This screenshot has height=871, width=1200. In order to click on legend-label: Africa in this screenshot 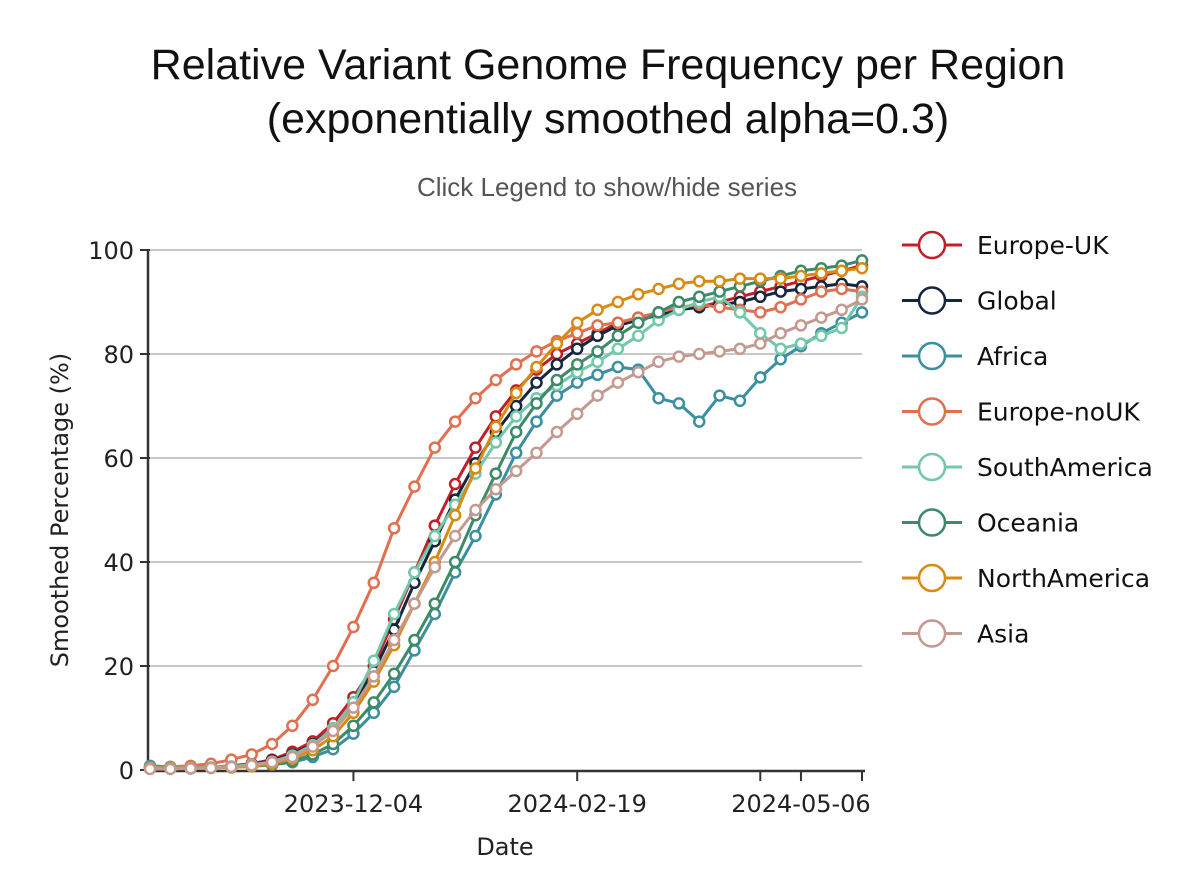, I will do `click(1012, 356)`.